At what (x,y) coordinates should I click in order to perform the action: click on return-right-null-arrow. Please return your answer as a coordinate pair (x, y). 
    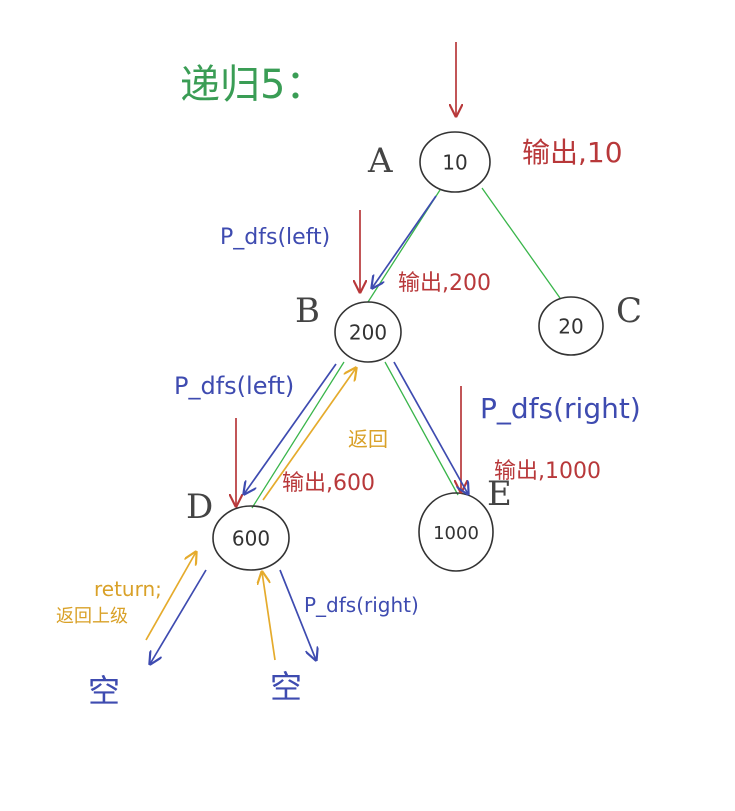
    Looking at the image, I should click on (269, 616).